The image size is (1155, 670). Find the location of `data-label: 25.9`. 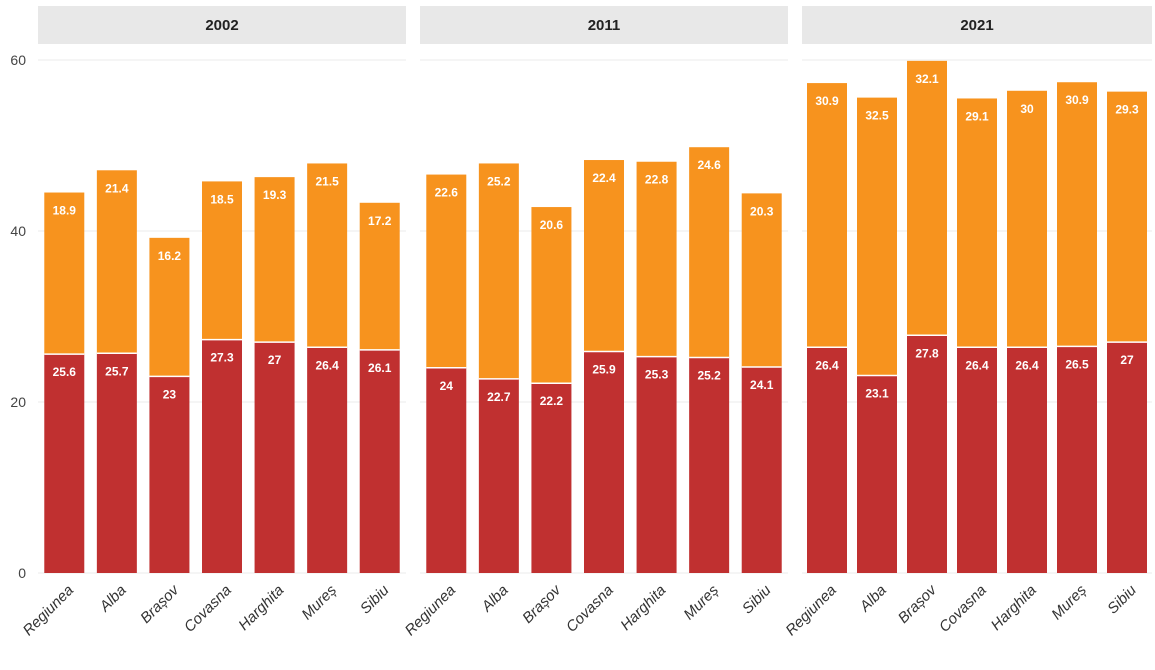

data-label: 25.9 is located at coordinates (604, 370).